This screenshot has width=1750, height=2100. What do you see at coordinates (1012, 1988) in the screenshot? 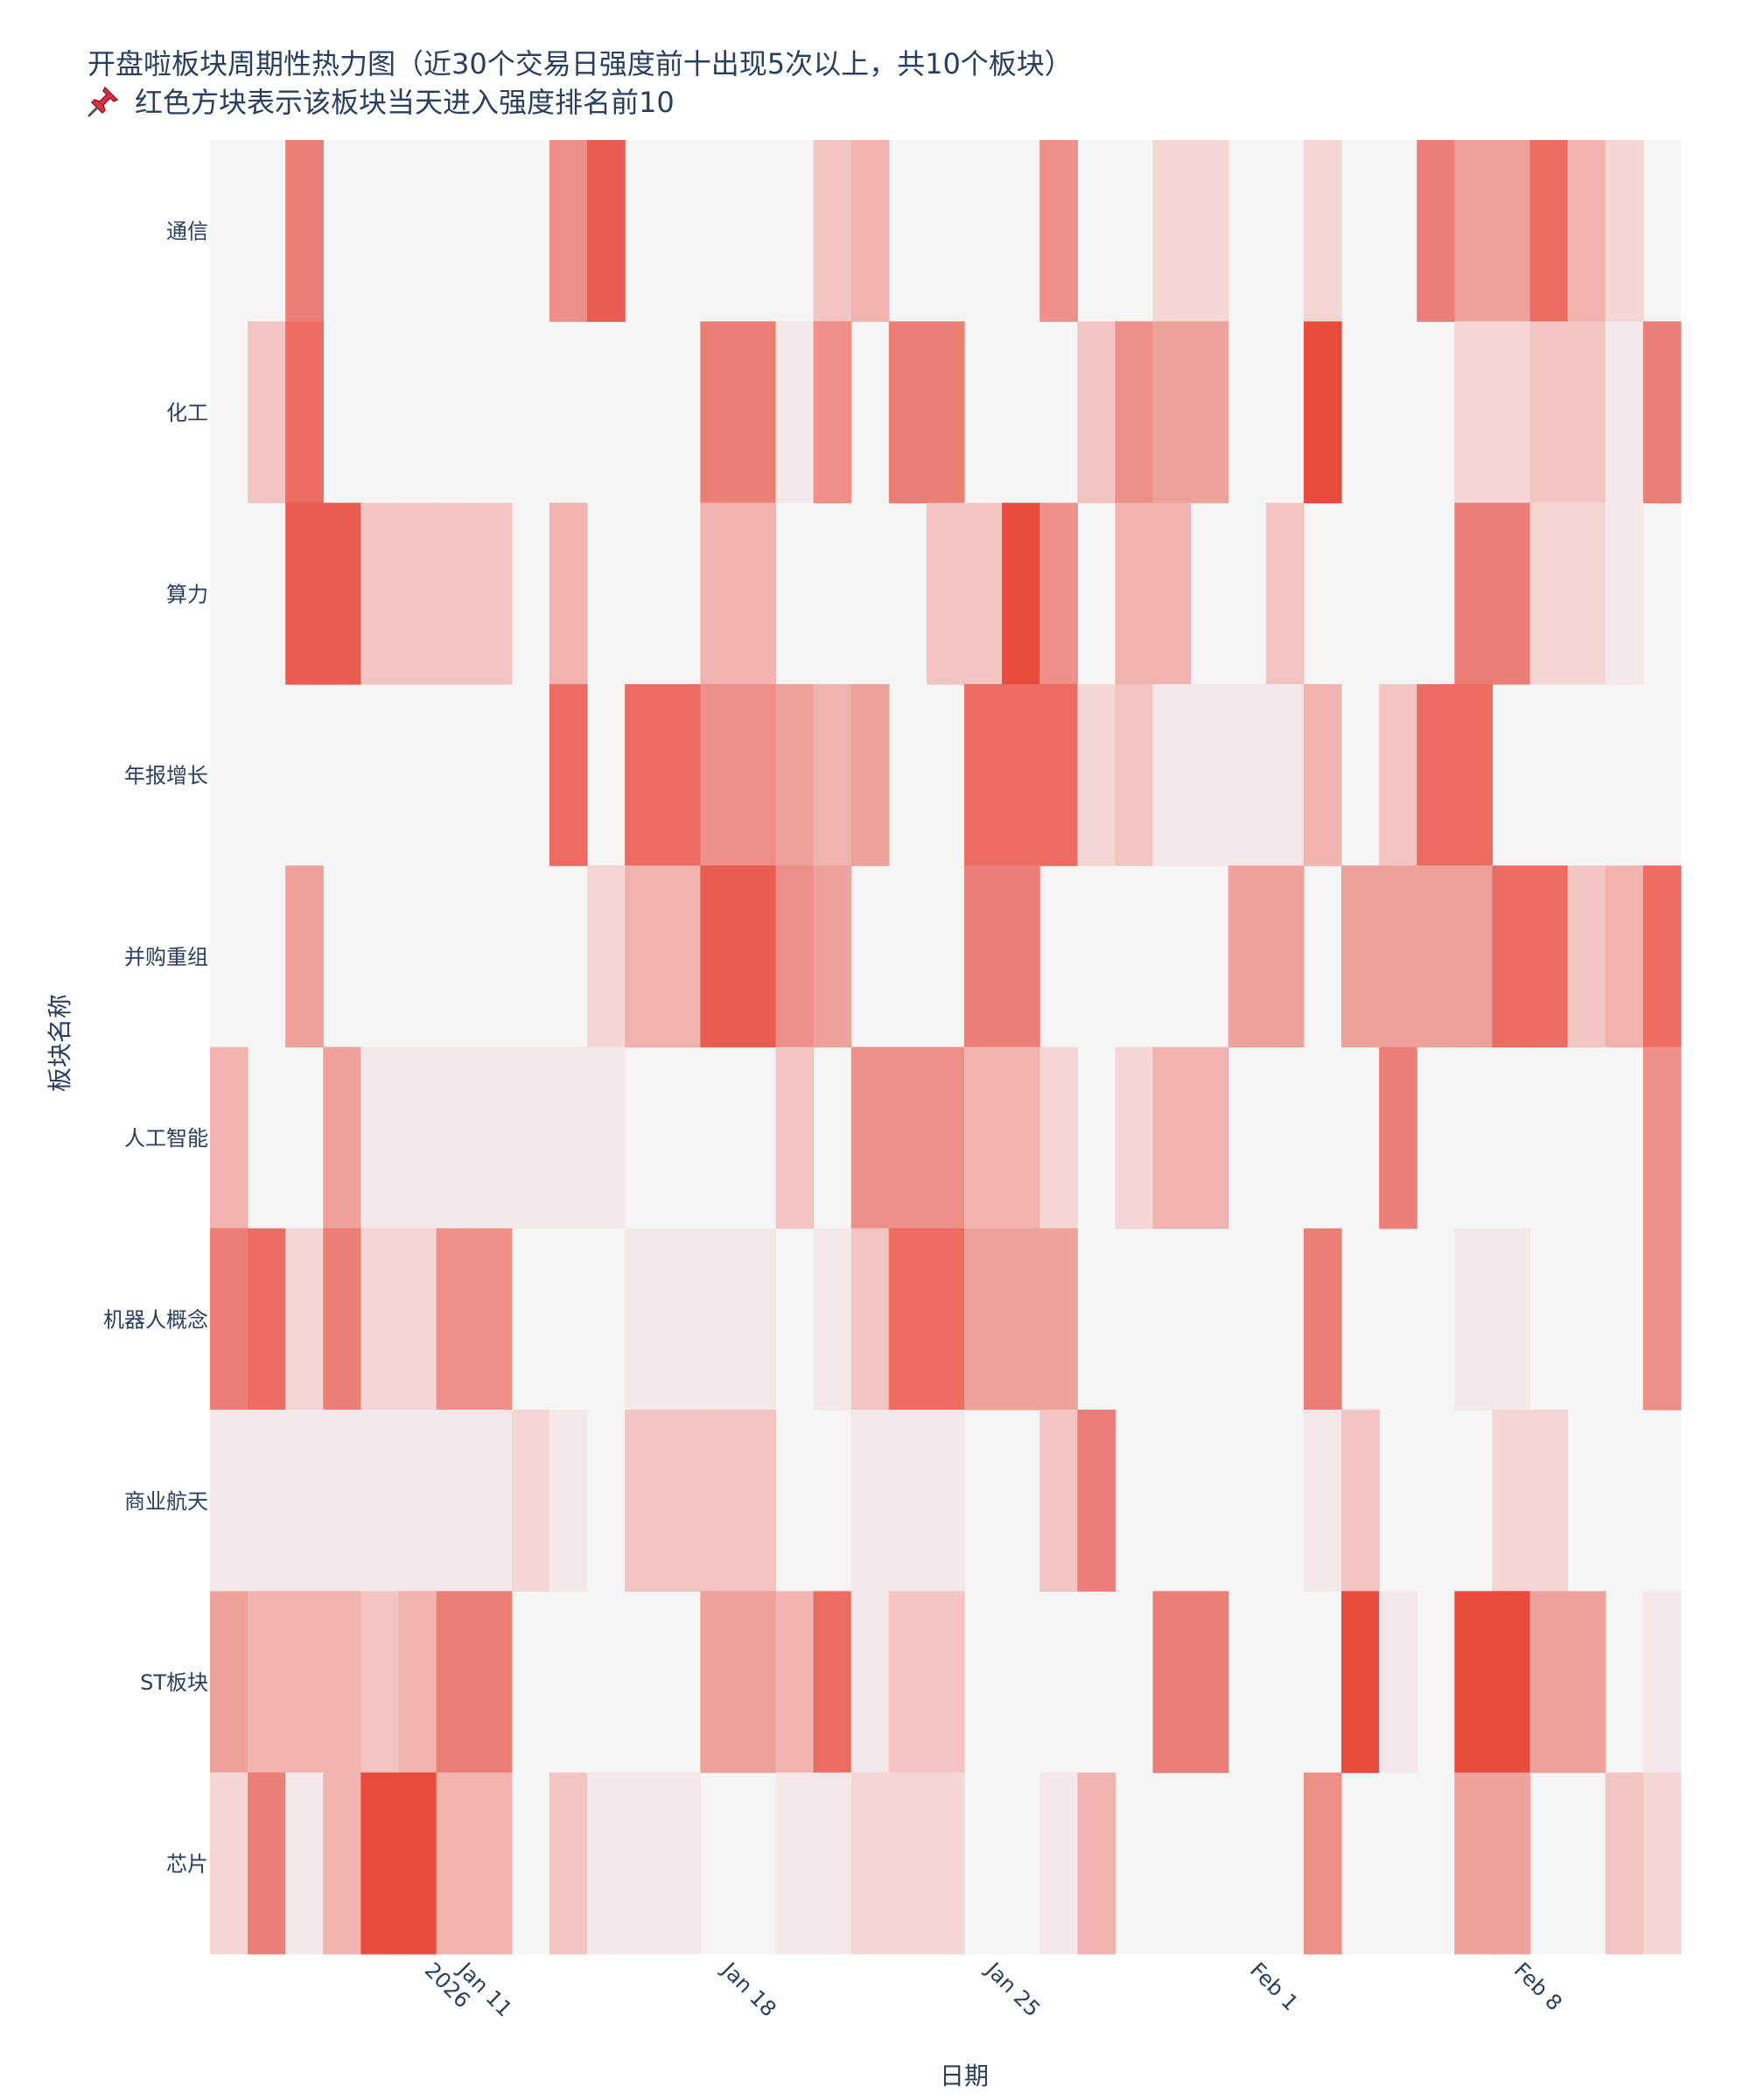
I see `x-tick-label: Jan 25` at bounding box center [1012, 1988].